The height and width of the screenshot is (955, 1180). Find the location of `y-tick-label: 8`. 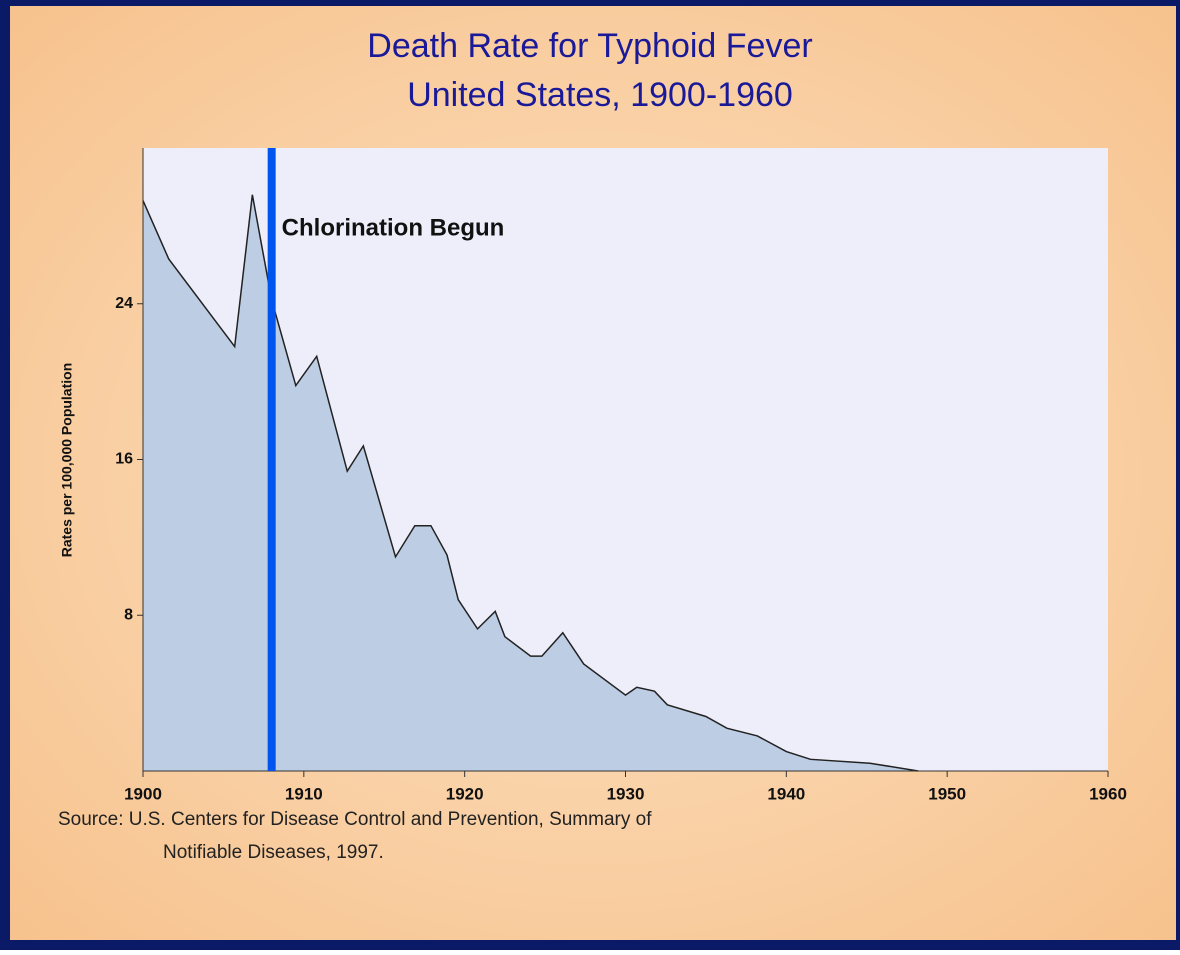

y-tick-label: 8 is located at coordinates (128, 614).